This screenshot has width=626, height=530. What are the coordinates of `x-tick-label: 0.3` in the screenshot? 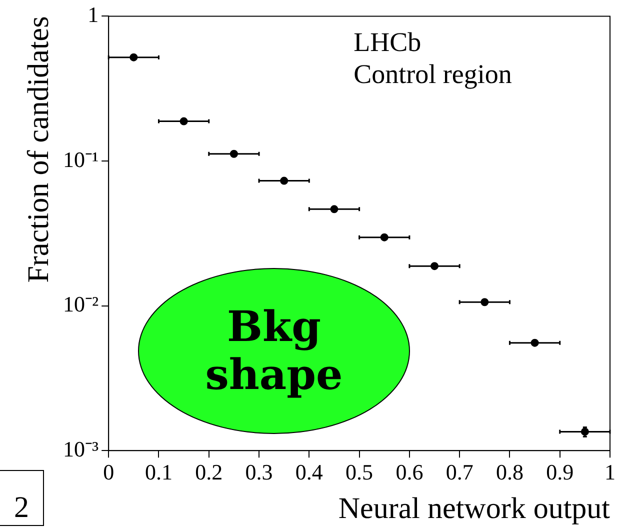 It's located at (259, 472).